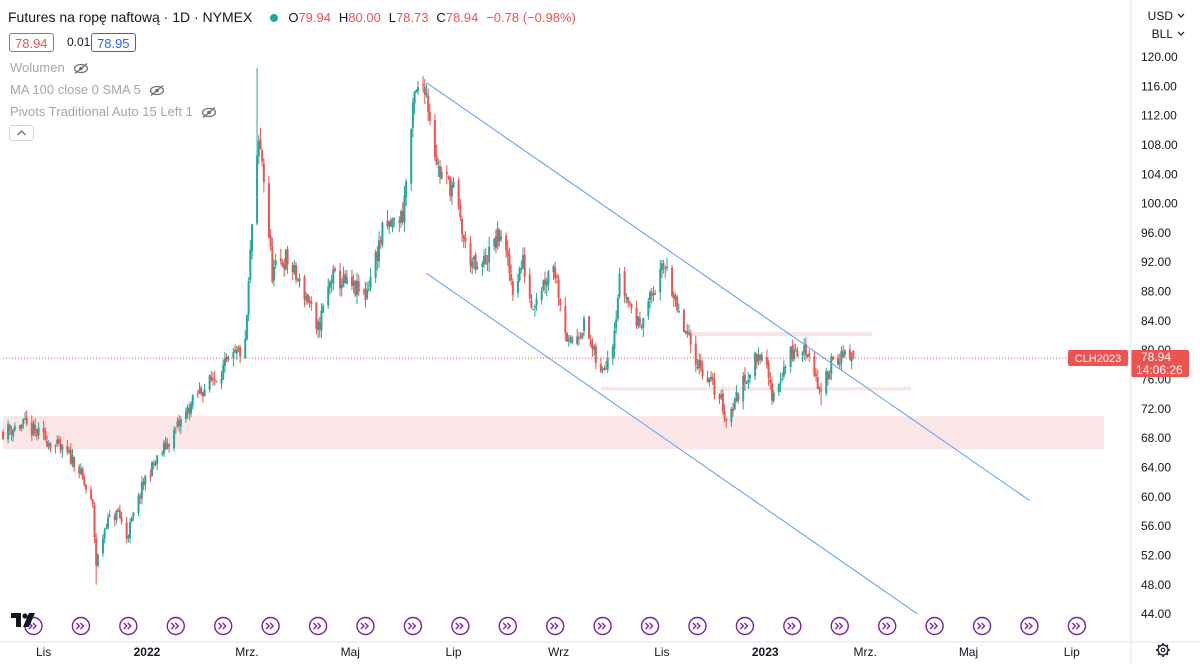 This screenshot has height=664, width=1200. Describe the element at coordinates (31, 42) in the screenshot. I see `bid-price-button: 78.94` at that location.